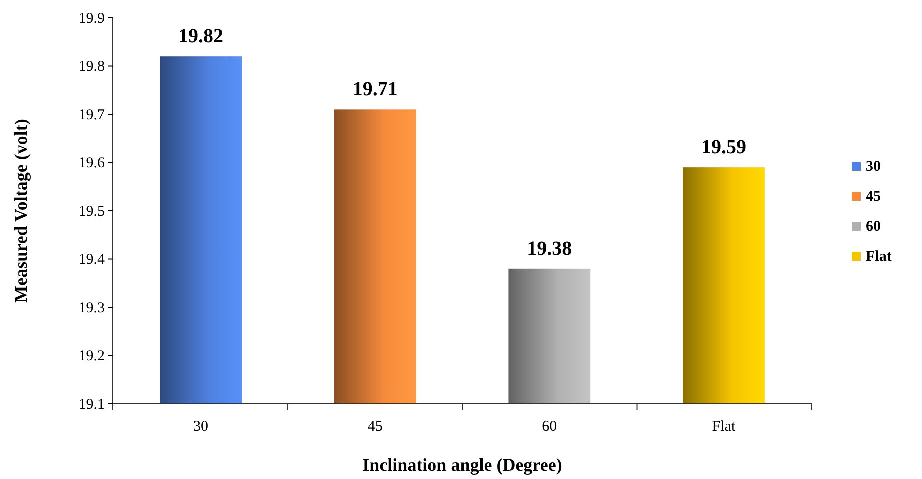  Describe the element at coordinates (549, 249) in the screenshot. I see `data-label: 19.38` at that location.